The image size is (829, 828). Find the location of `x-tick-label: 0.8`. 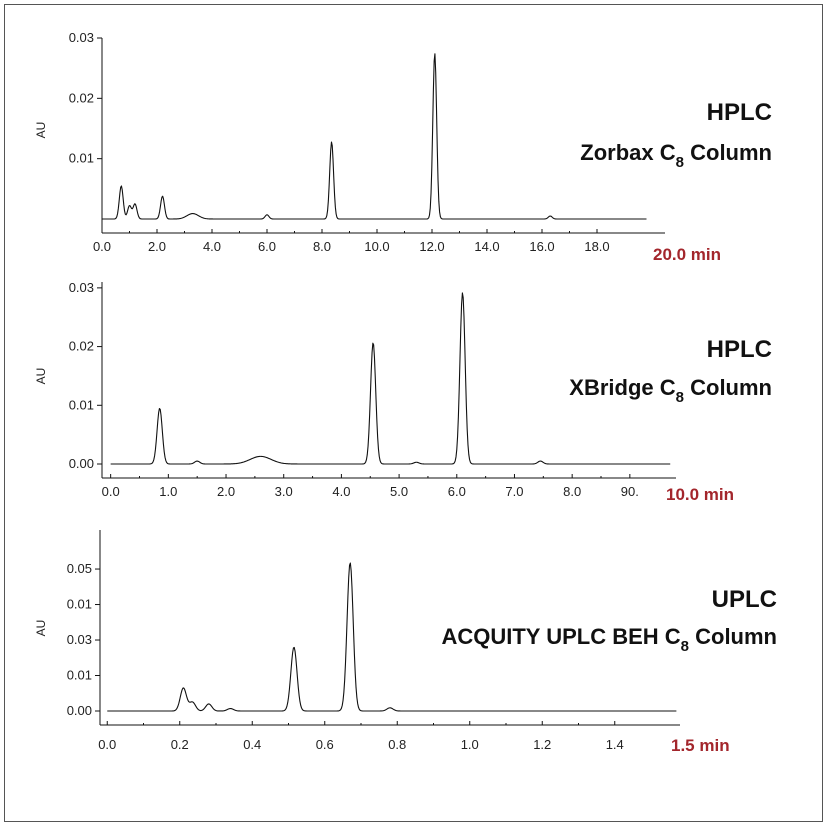

x-tick-label: 0.8 is located at coordinates (397, 744).